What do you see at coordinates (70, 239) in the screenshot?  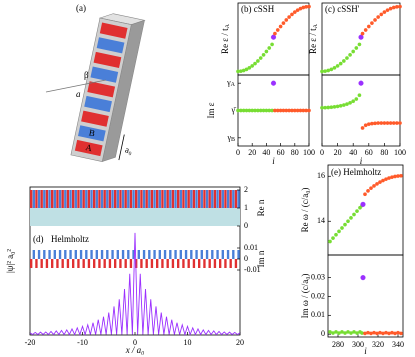 I see `annotation: Helmholtz` at bounding box center [70, 239].